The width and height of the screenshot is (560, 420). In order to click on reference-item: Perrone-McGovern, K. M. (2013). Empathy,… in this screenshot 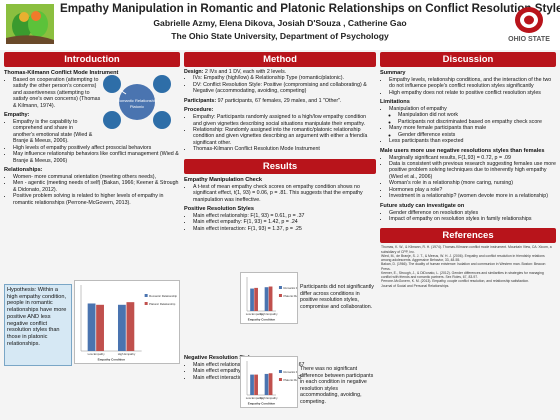, I will do `click(455, 281)`.